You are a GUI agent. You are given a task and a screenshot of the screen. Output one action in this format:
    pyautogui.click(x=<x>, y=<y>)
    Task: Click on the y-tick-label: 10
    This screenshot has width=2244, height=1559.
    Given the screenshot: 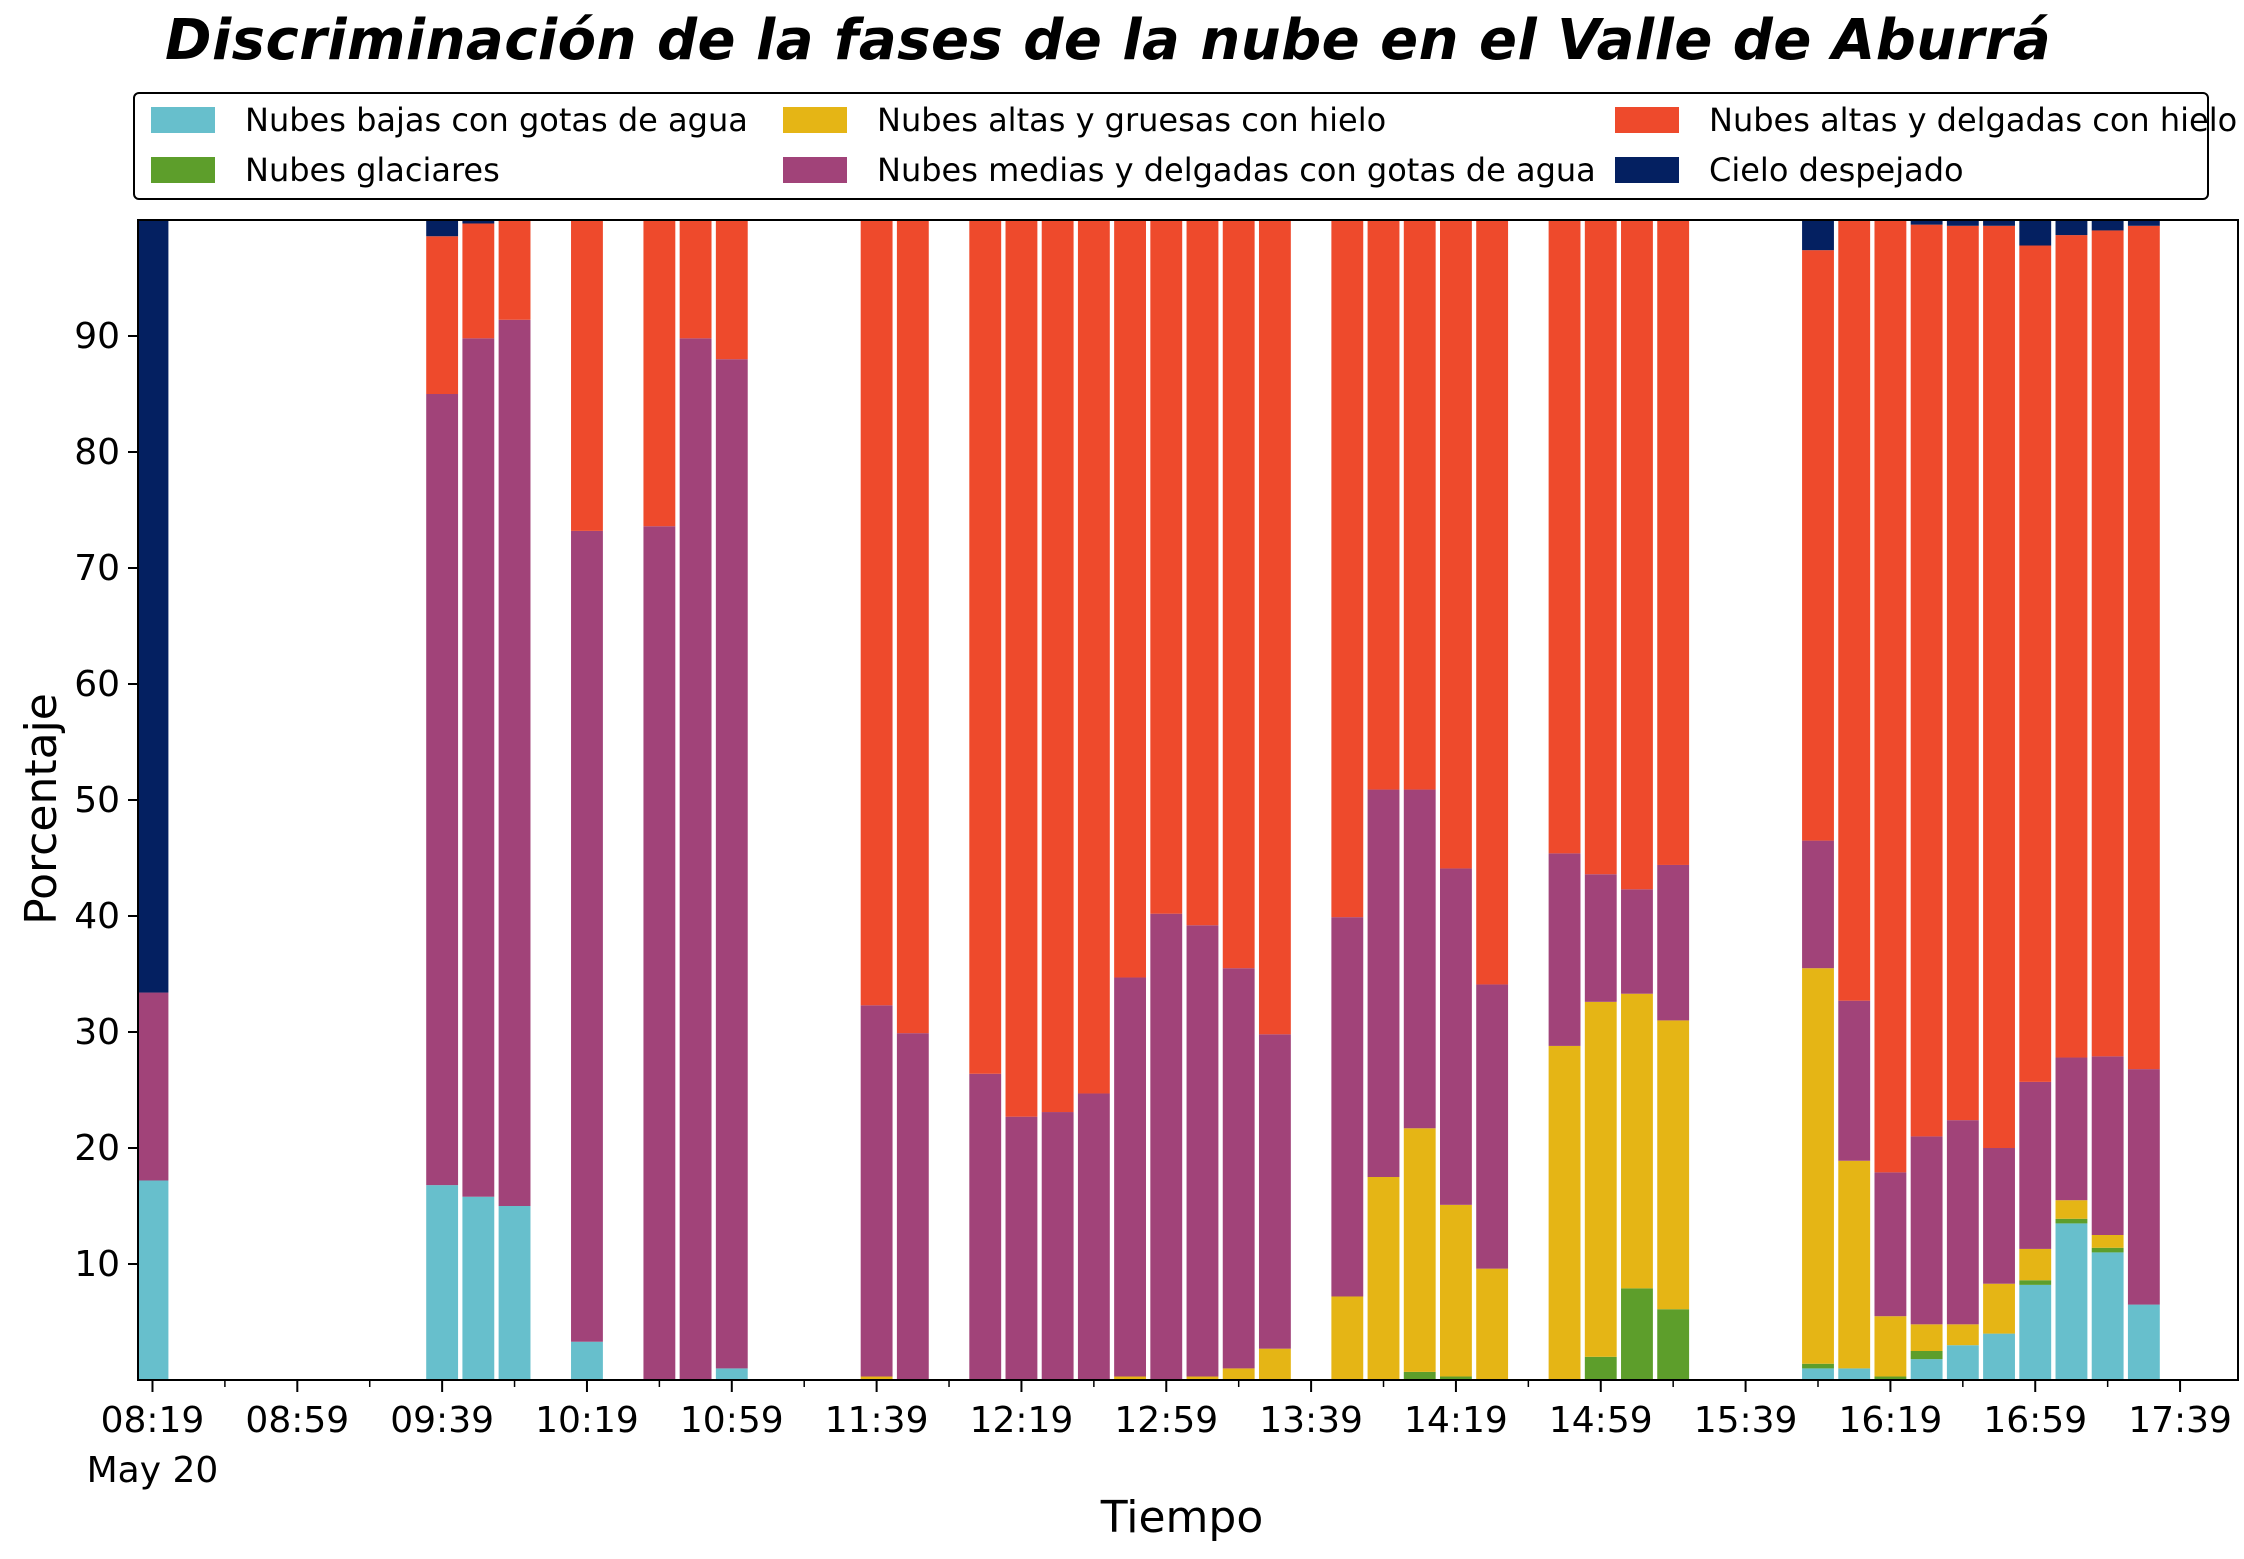 What is the action you would take?
    pyautogui.click(x=97, y=1264)
    